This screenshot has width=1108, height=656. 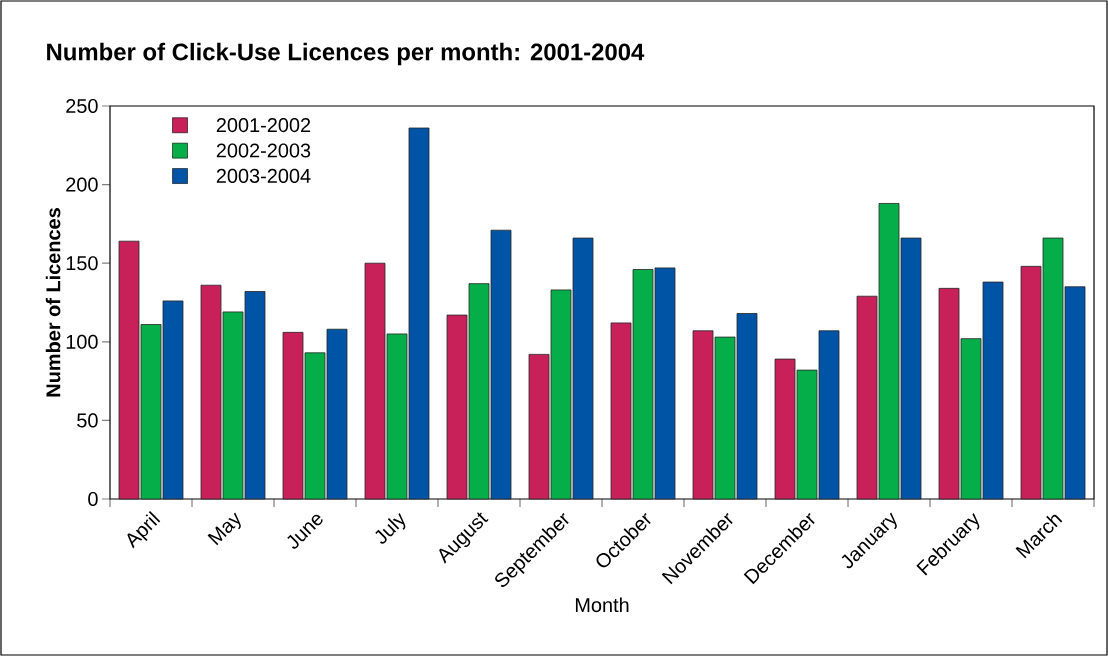 What do you see at coordinates (82, 184) in the screenshot?
I see `y-tick-label: 200` at bounding box center [82, 184].